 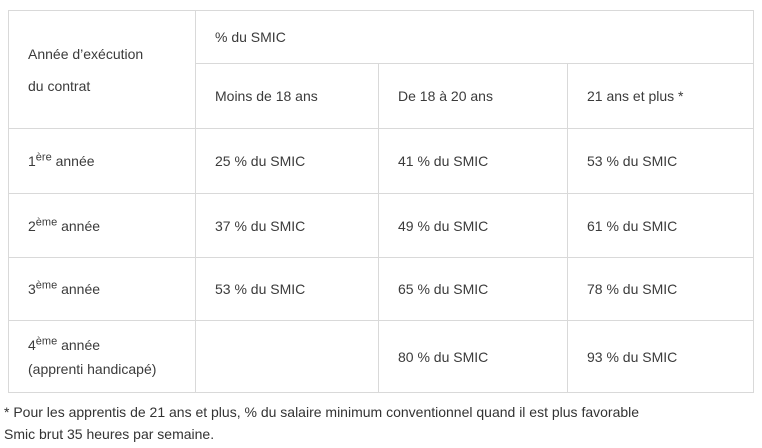 I want to click on value-cell: 78 % du SMIC, so click(x=660, y=289).